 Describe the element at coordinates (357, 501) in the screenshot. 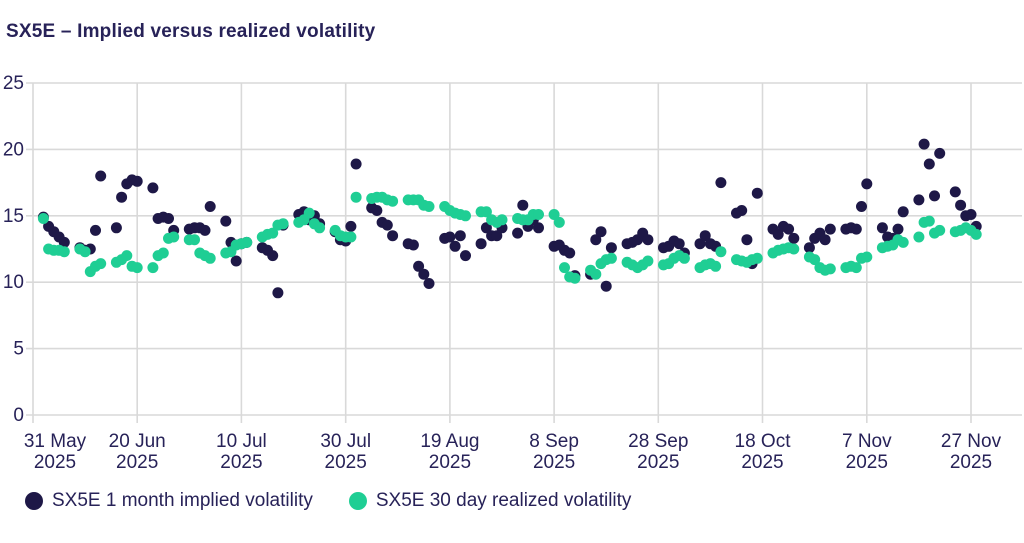

I see `realized-series-swatch-icon` at that location.